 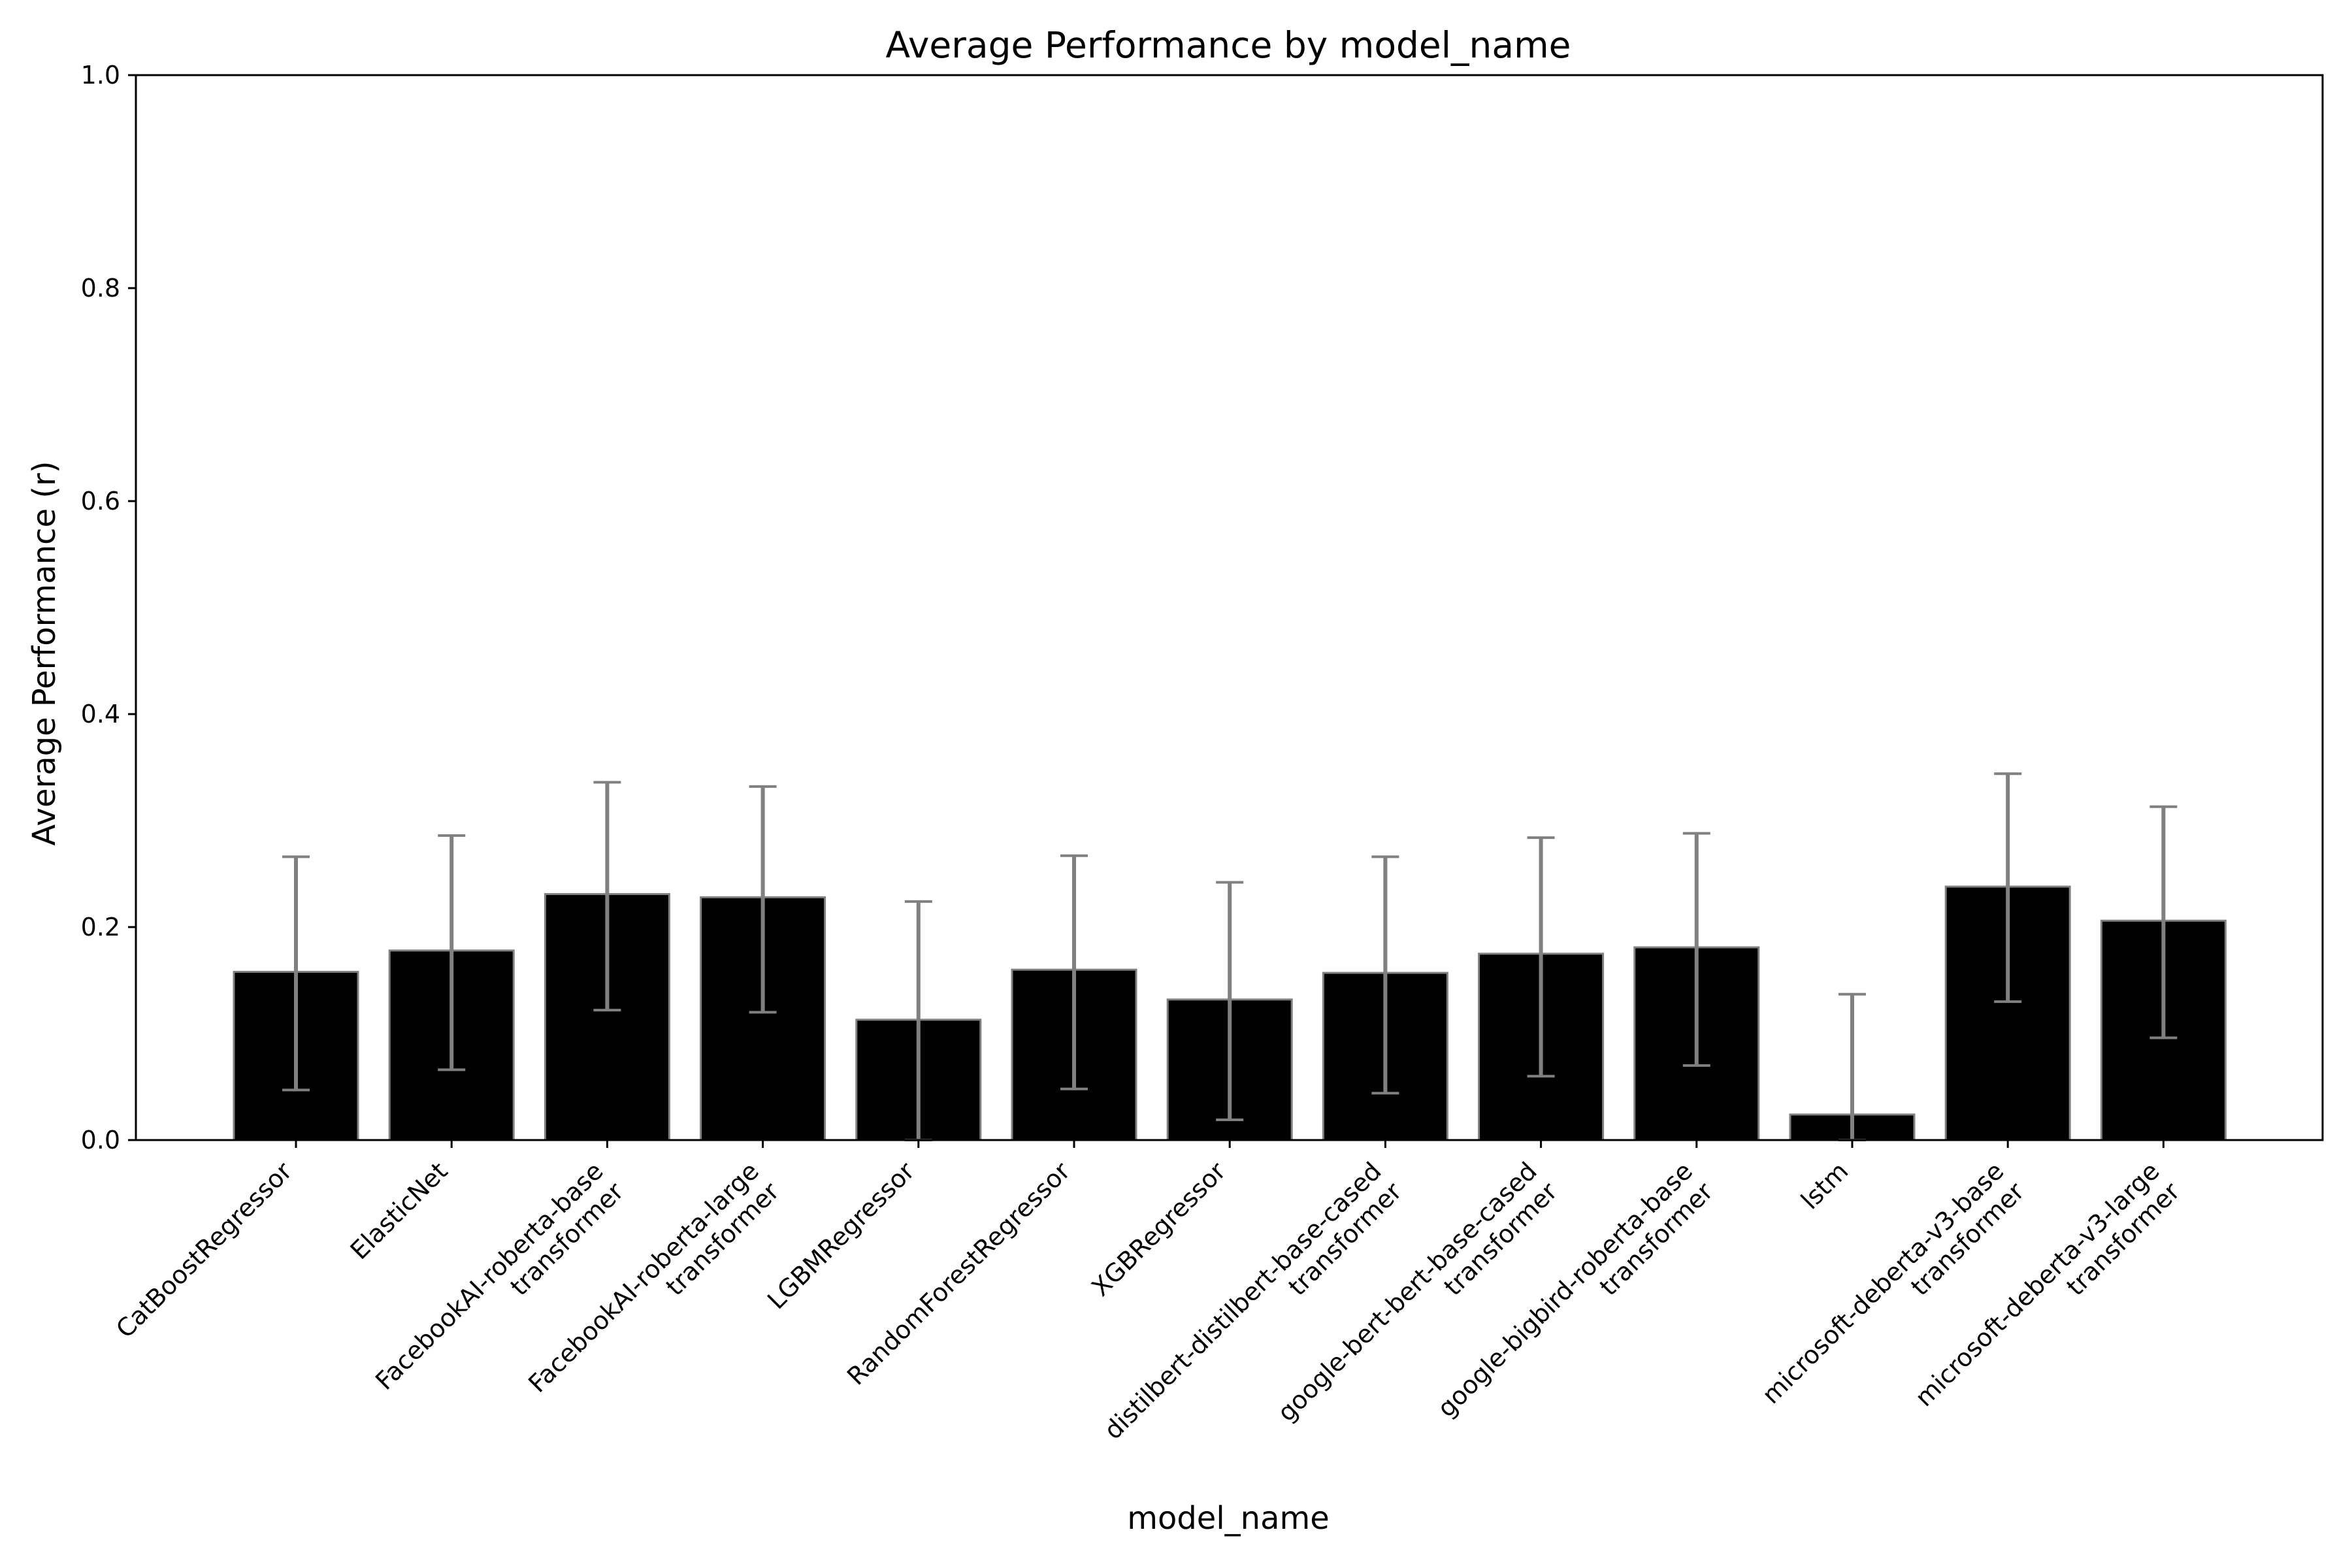 What do you see at coordinates (108, 607) in the screenshot?
I see `y-axis-ticks: 0.0 0.2 0.4 0.6 0.8 1.0` at bounding box center [108, 607].